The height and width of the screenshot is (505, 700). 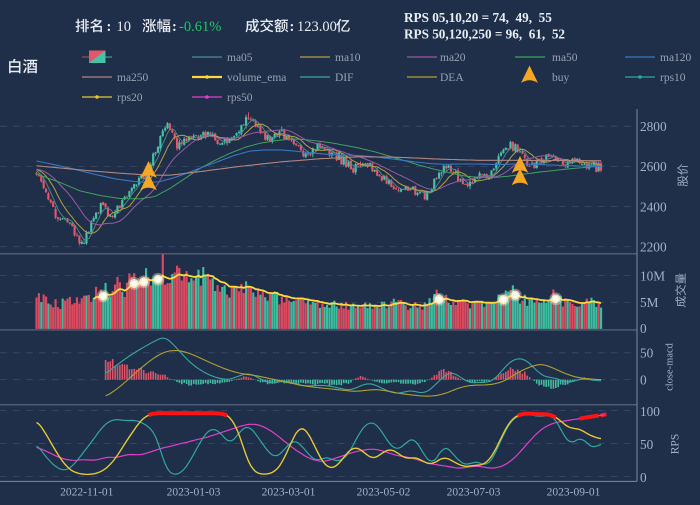 What do you see at coordinates (653, 166) in the screenshot?
I see `svg-text: 2600` at bounding box center [653, 166].